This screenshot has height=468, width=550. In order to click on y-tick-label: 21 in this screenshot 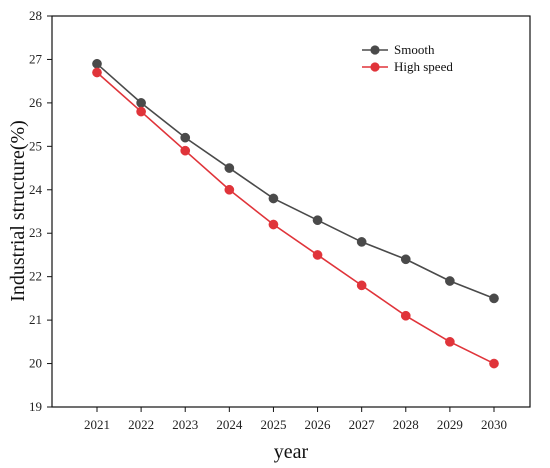, I will do `click(35, 319)`.